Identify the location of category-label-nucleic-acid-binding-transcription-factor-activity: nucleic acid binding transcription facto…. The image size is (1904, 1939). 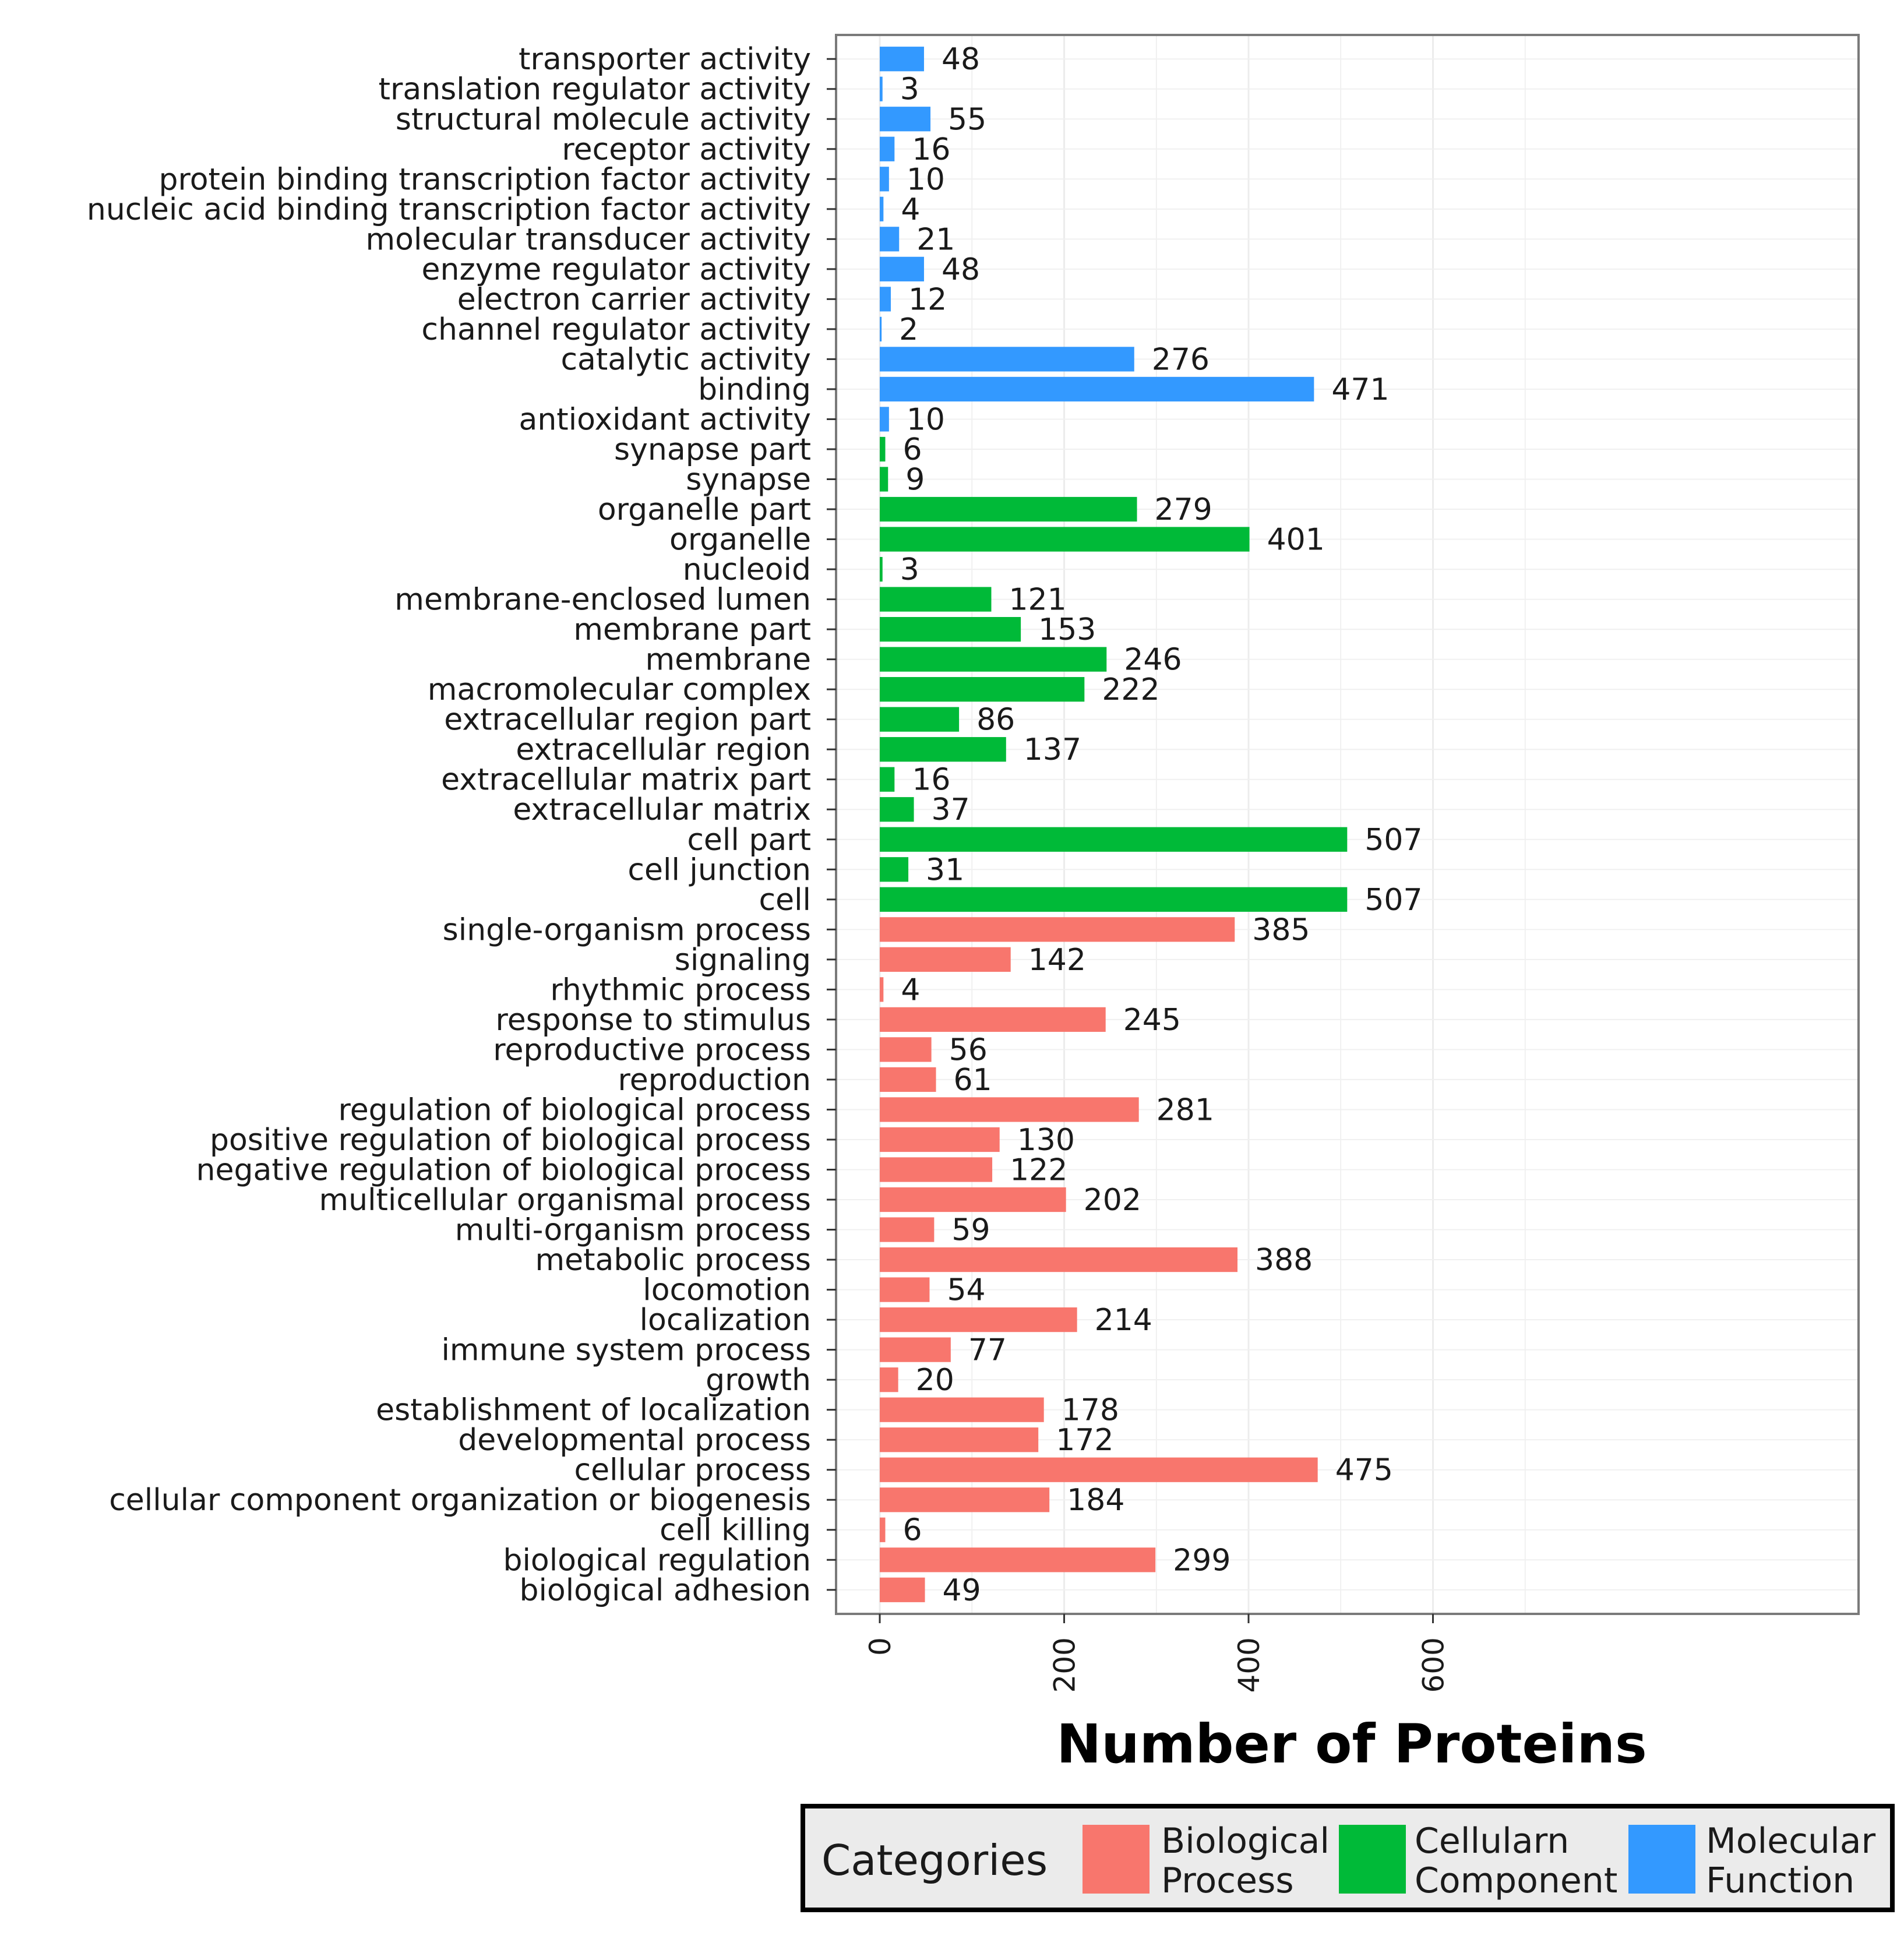
(449, 210).